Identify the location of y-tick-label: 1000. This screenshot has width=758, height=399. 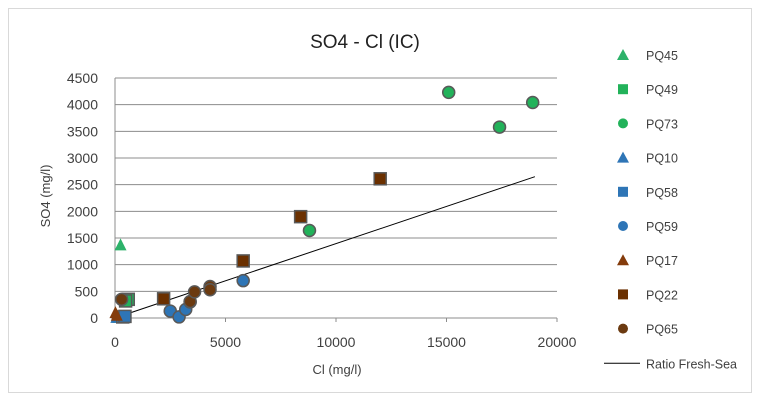
(82, 265).